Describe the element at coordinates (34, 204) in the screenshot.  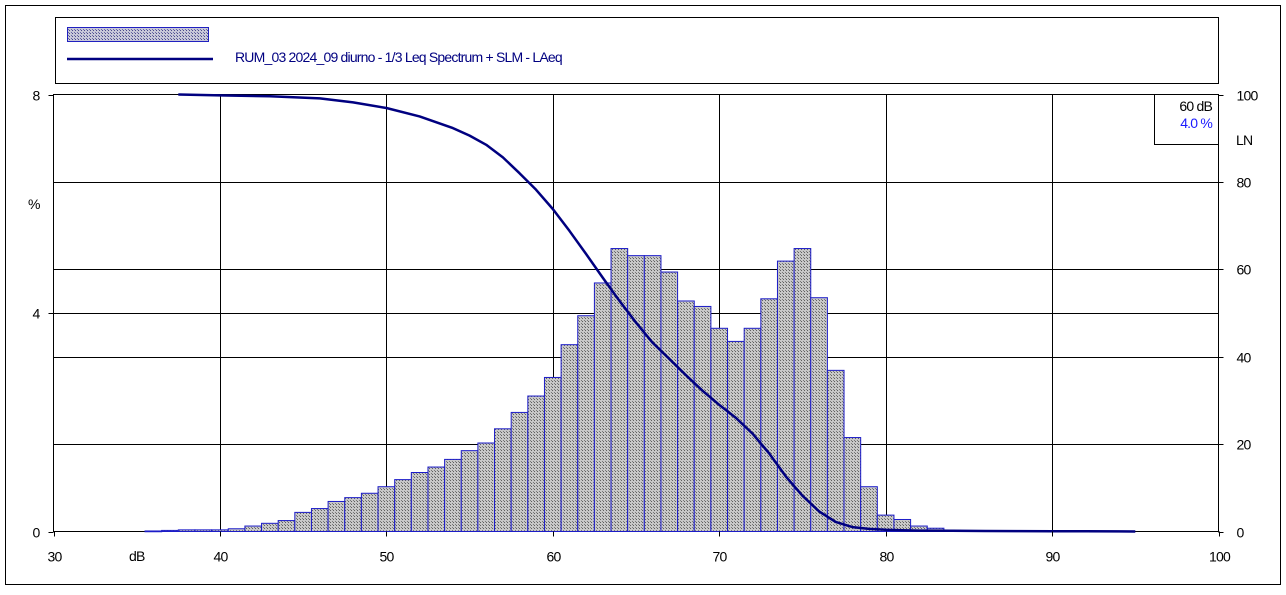
I see `y-left-axis-label: %` at that location.